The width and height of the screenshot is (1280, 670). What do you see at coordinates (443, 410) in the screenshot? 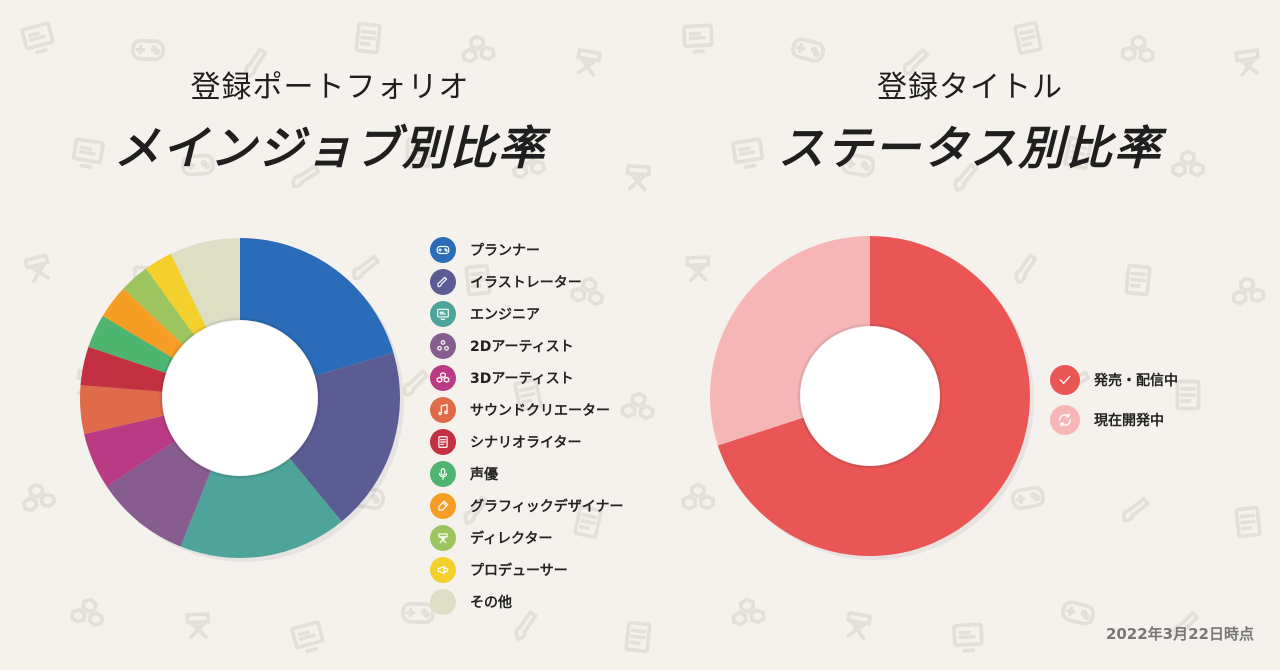
I see `music-note-icon` at bounding box center [443, 410].